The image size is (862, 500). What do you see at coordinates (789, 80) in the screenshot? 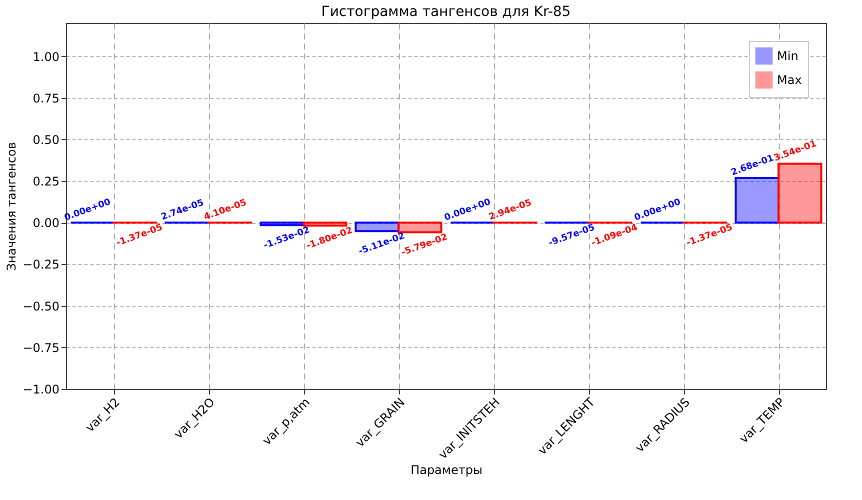
I see `legend-label: Max` at bounding box center [789, 80].